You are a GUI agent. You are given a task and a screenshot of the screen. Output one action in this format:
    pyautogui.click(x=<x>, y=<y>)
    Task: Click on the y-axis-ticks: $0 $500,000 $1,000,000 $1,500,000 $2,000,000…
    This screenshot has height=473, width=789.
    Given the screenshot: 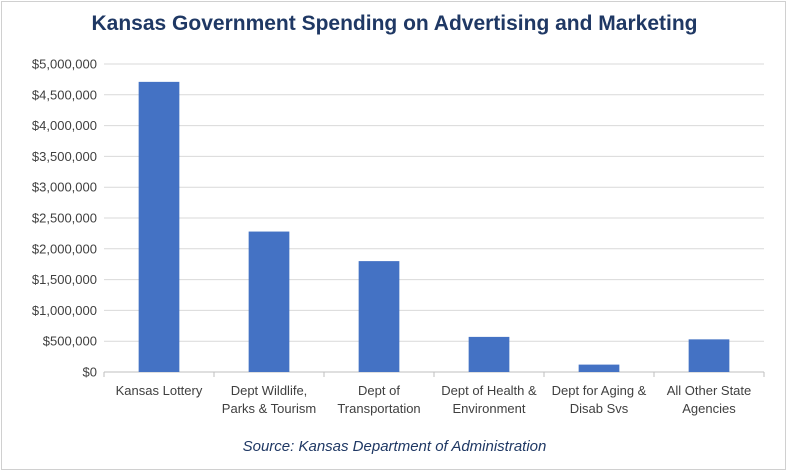 What is the action you would take?
    pyautogui.click(x=64, y=218)
    